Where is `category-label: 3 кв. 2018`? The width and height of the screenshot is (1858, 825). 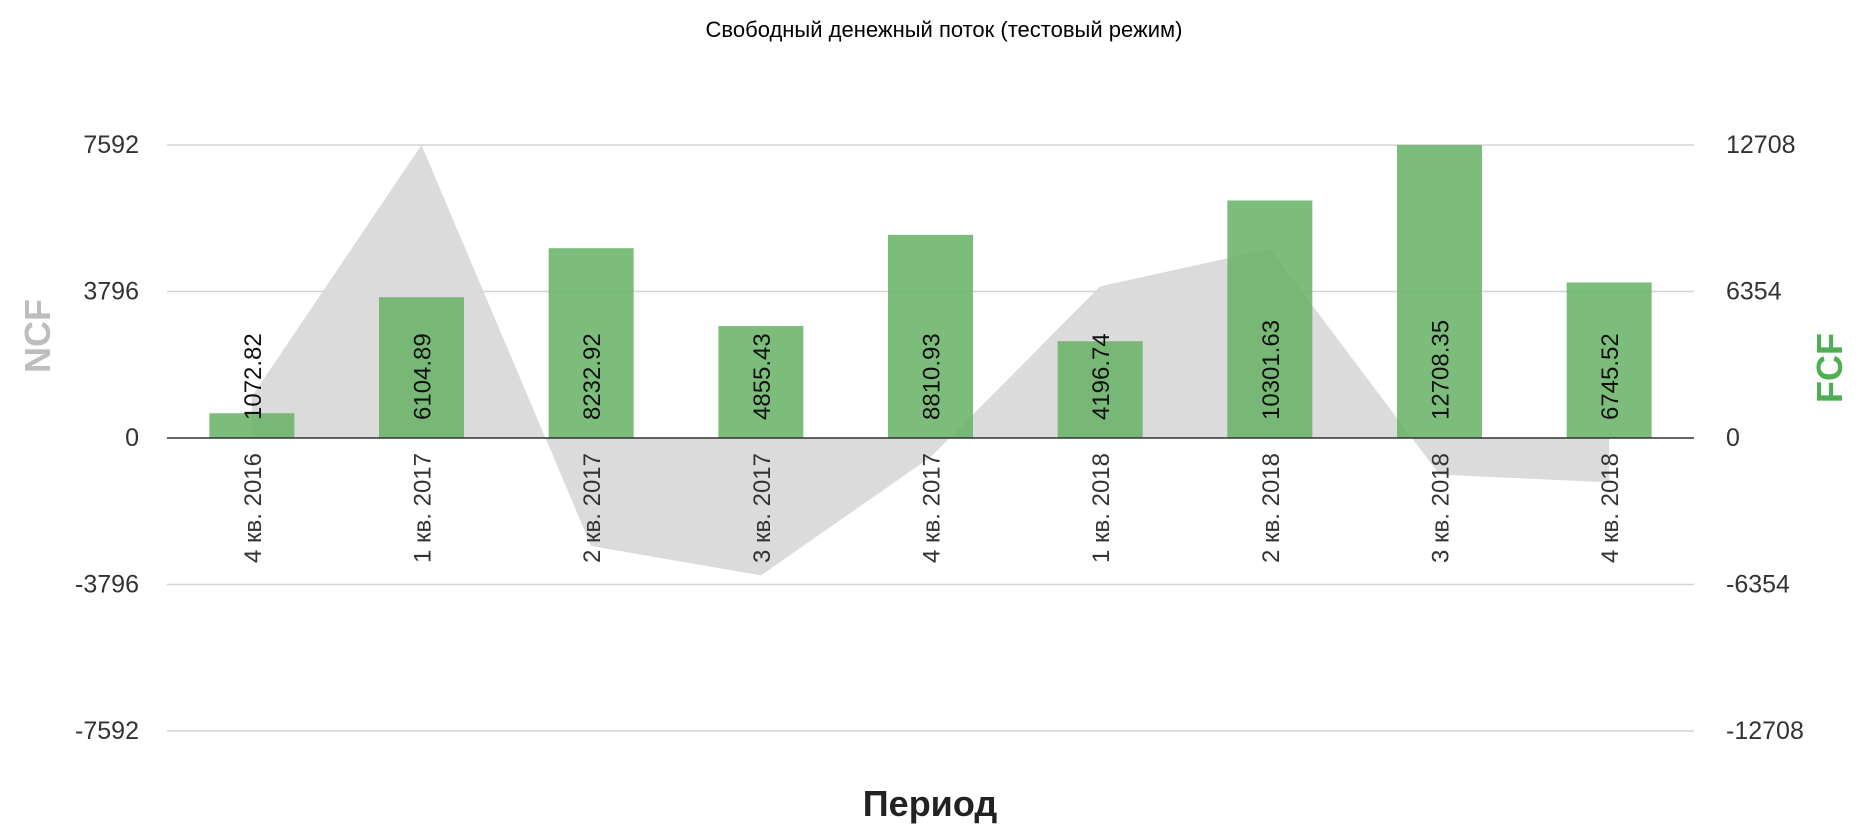 category-label: 3 кв. 2018 is located at coordinates (1441, 508).